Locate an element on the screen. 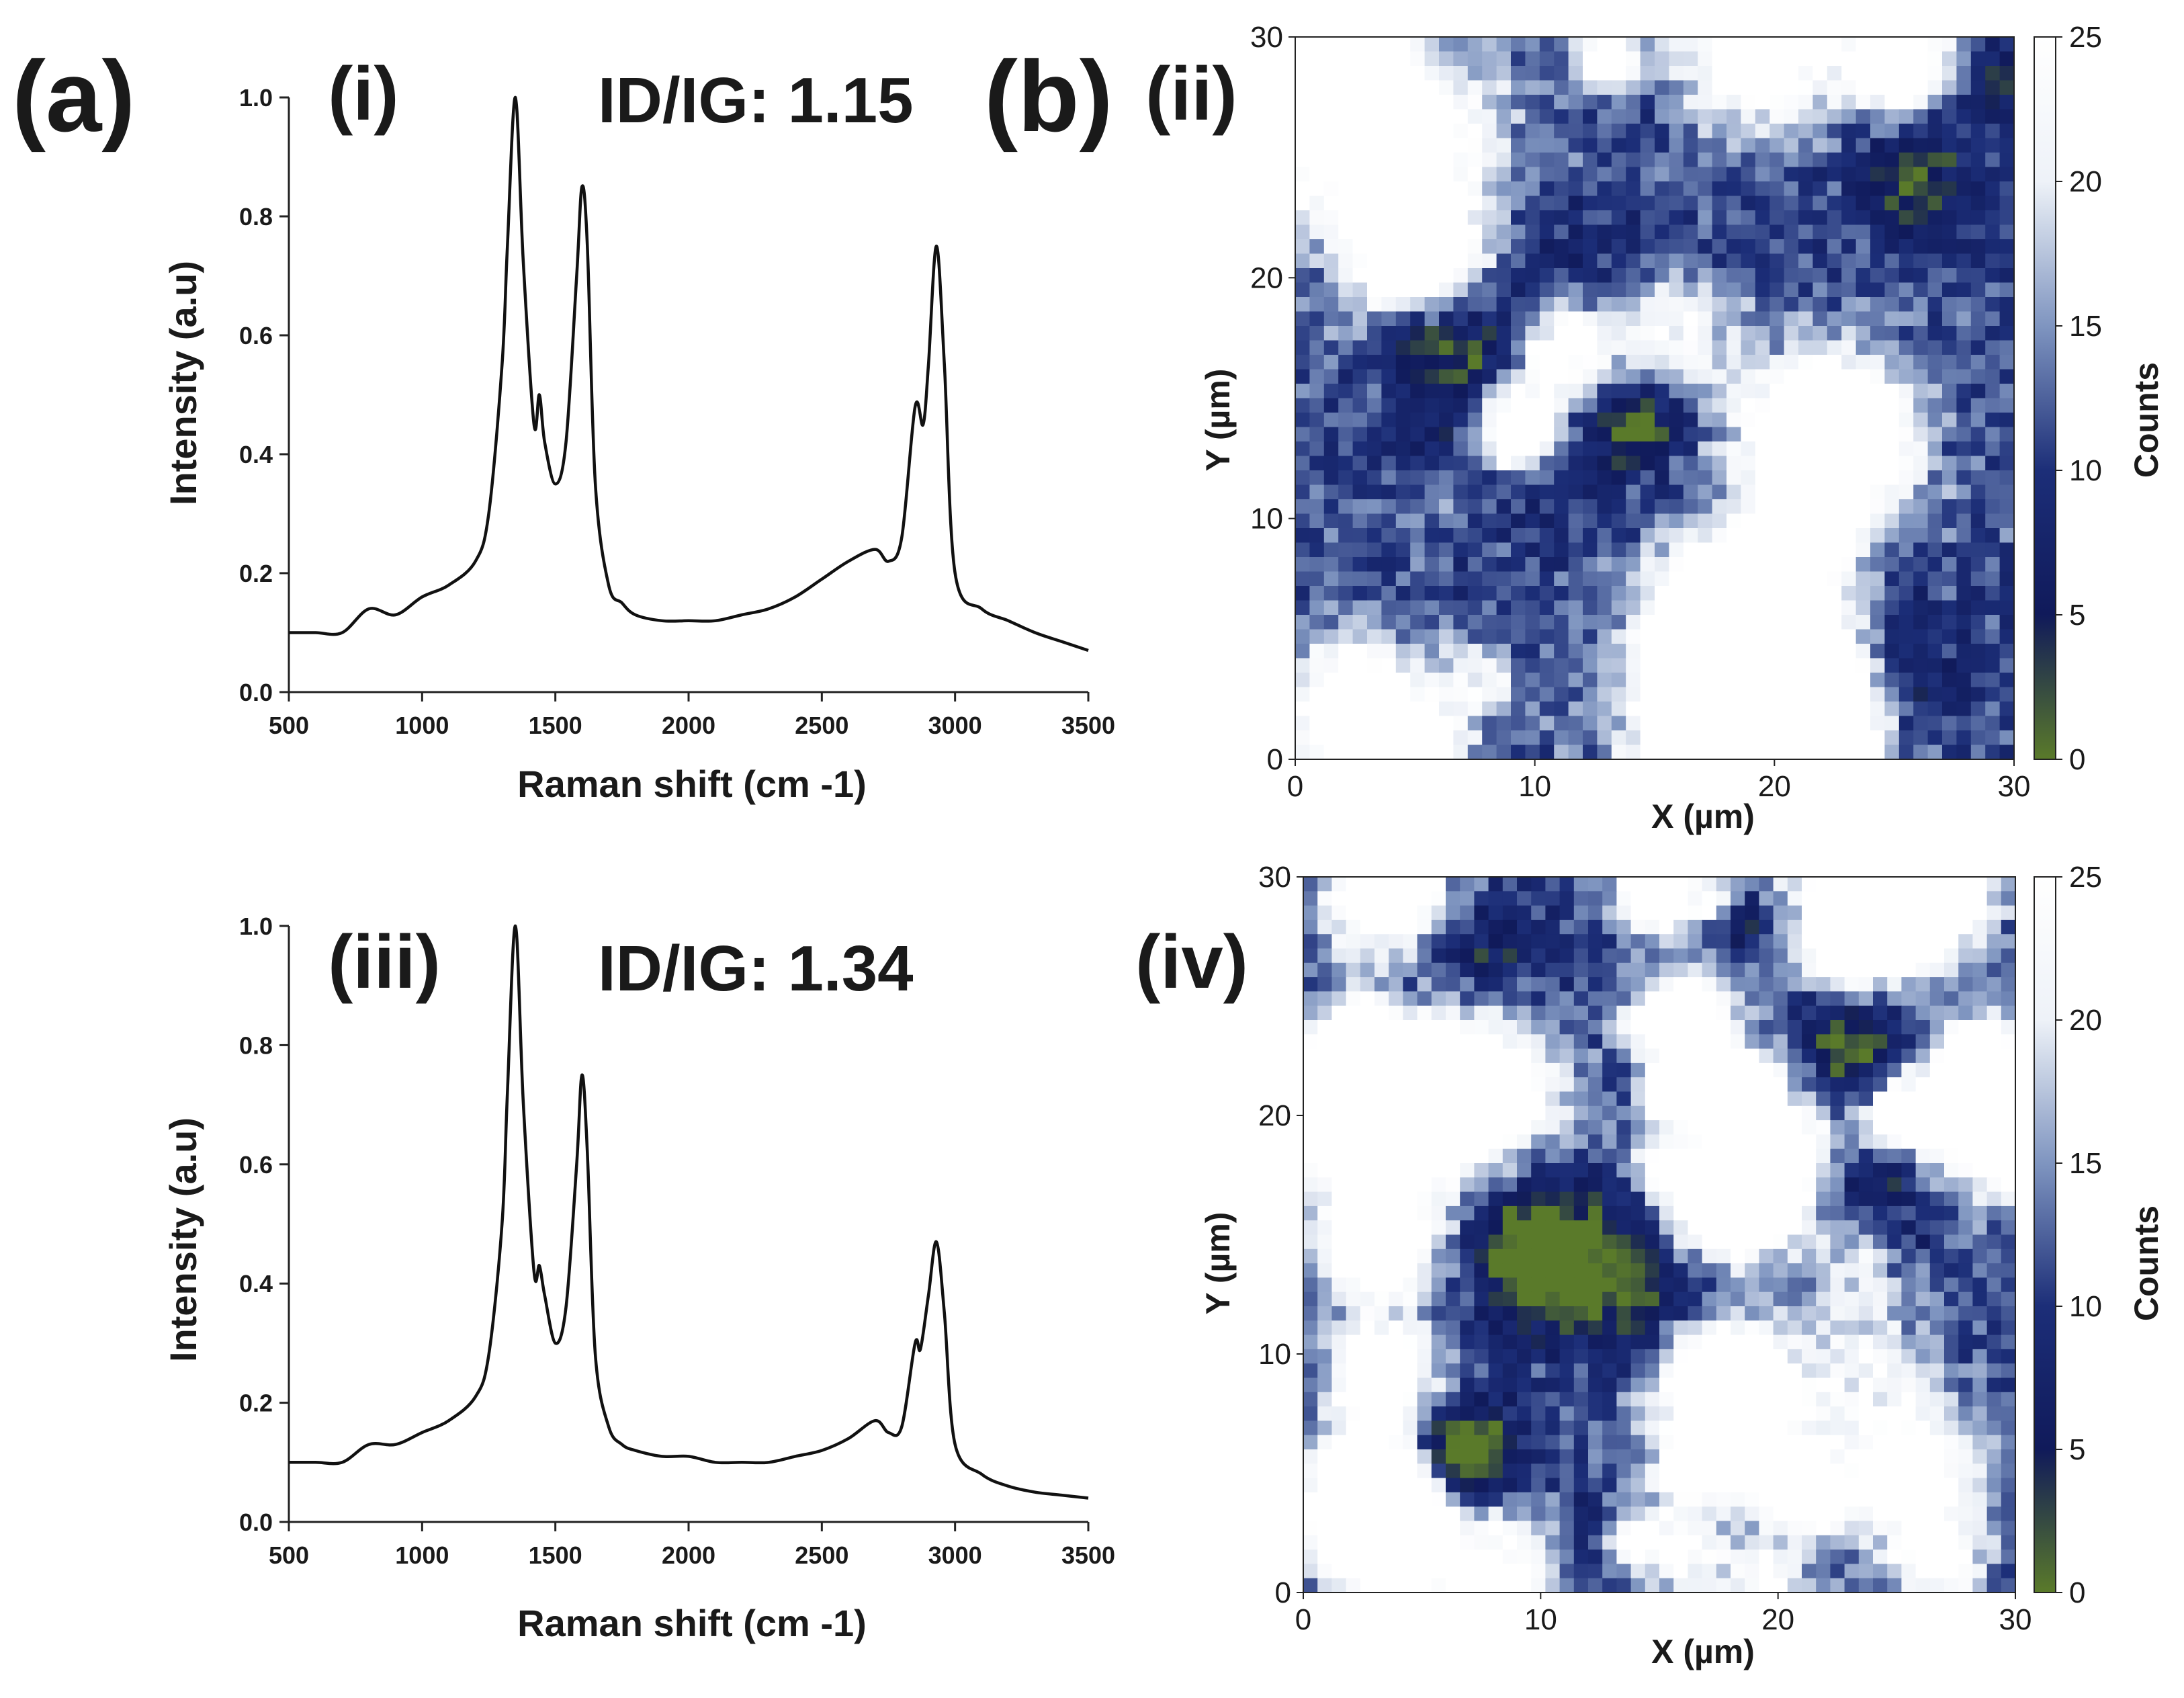 Image resolution: width=2184 pixels, height=1698 pixels. colorbar-title-iv: Counts is located at coordinates (2146, 1263).